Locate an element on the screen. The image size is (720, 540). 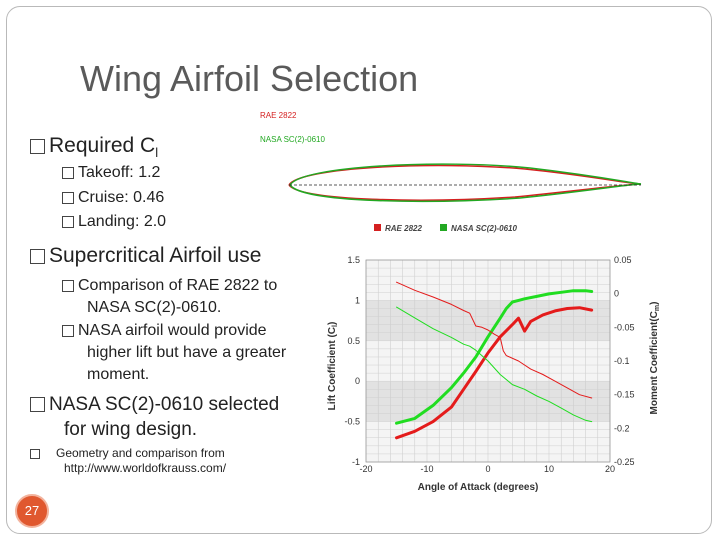
bullet-required-cl: Required Cl is located at coordinates (94, 147).